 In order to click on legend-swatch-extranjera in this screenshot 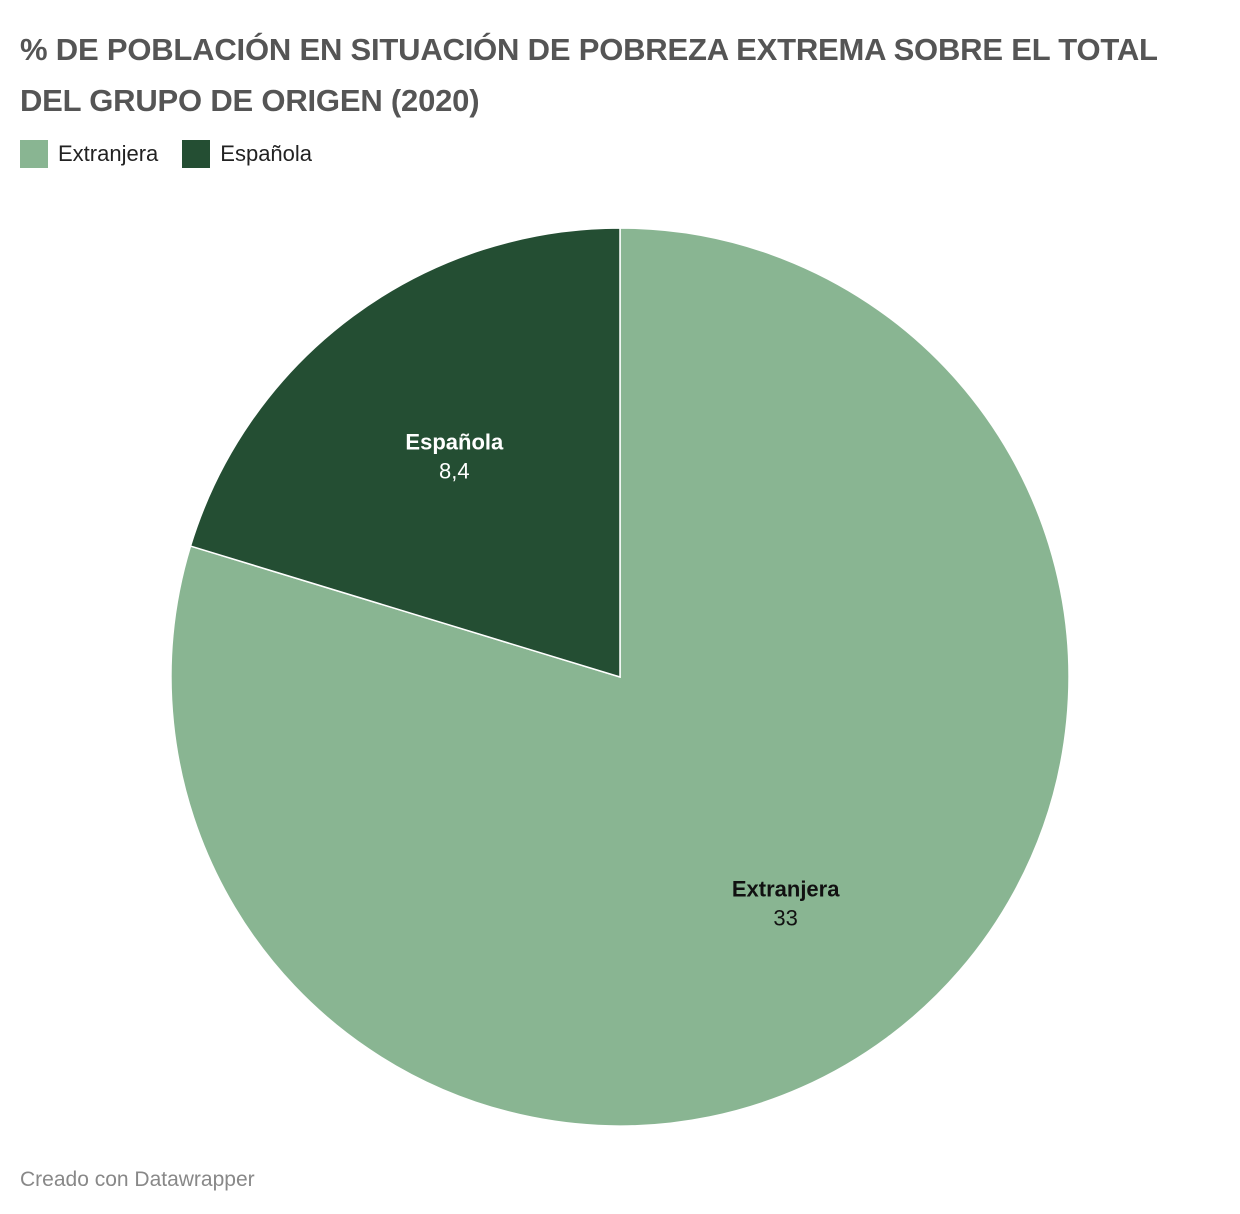, I will do `click(34, 154)`.